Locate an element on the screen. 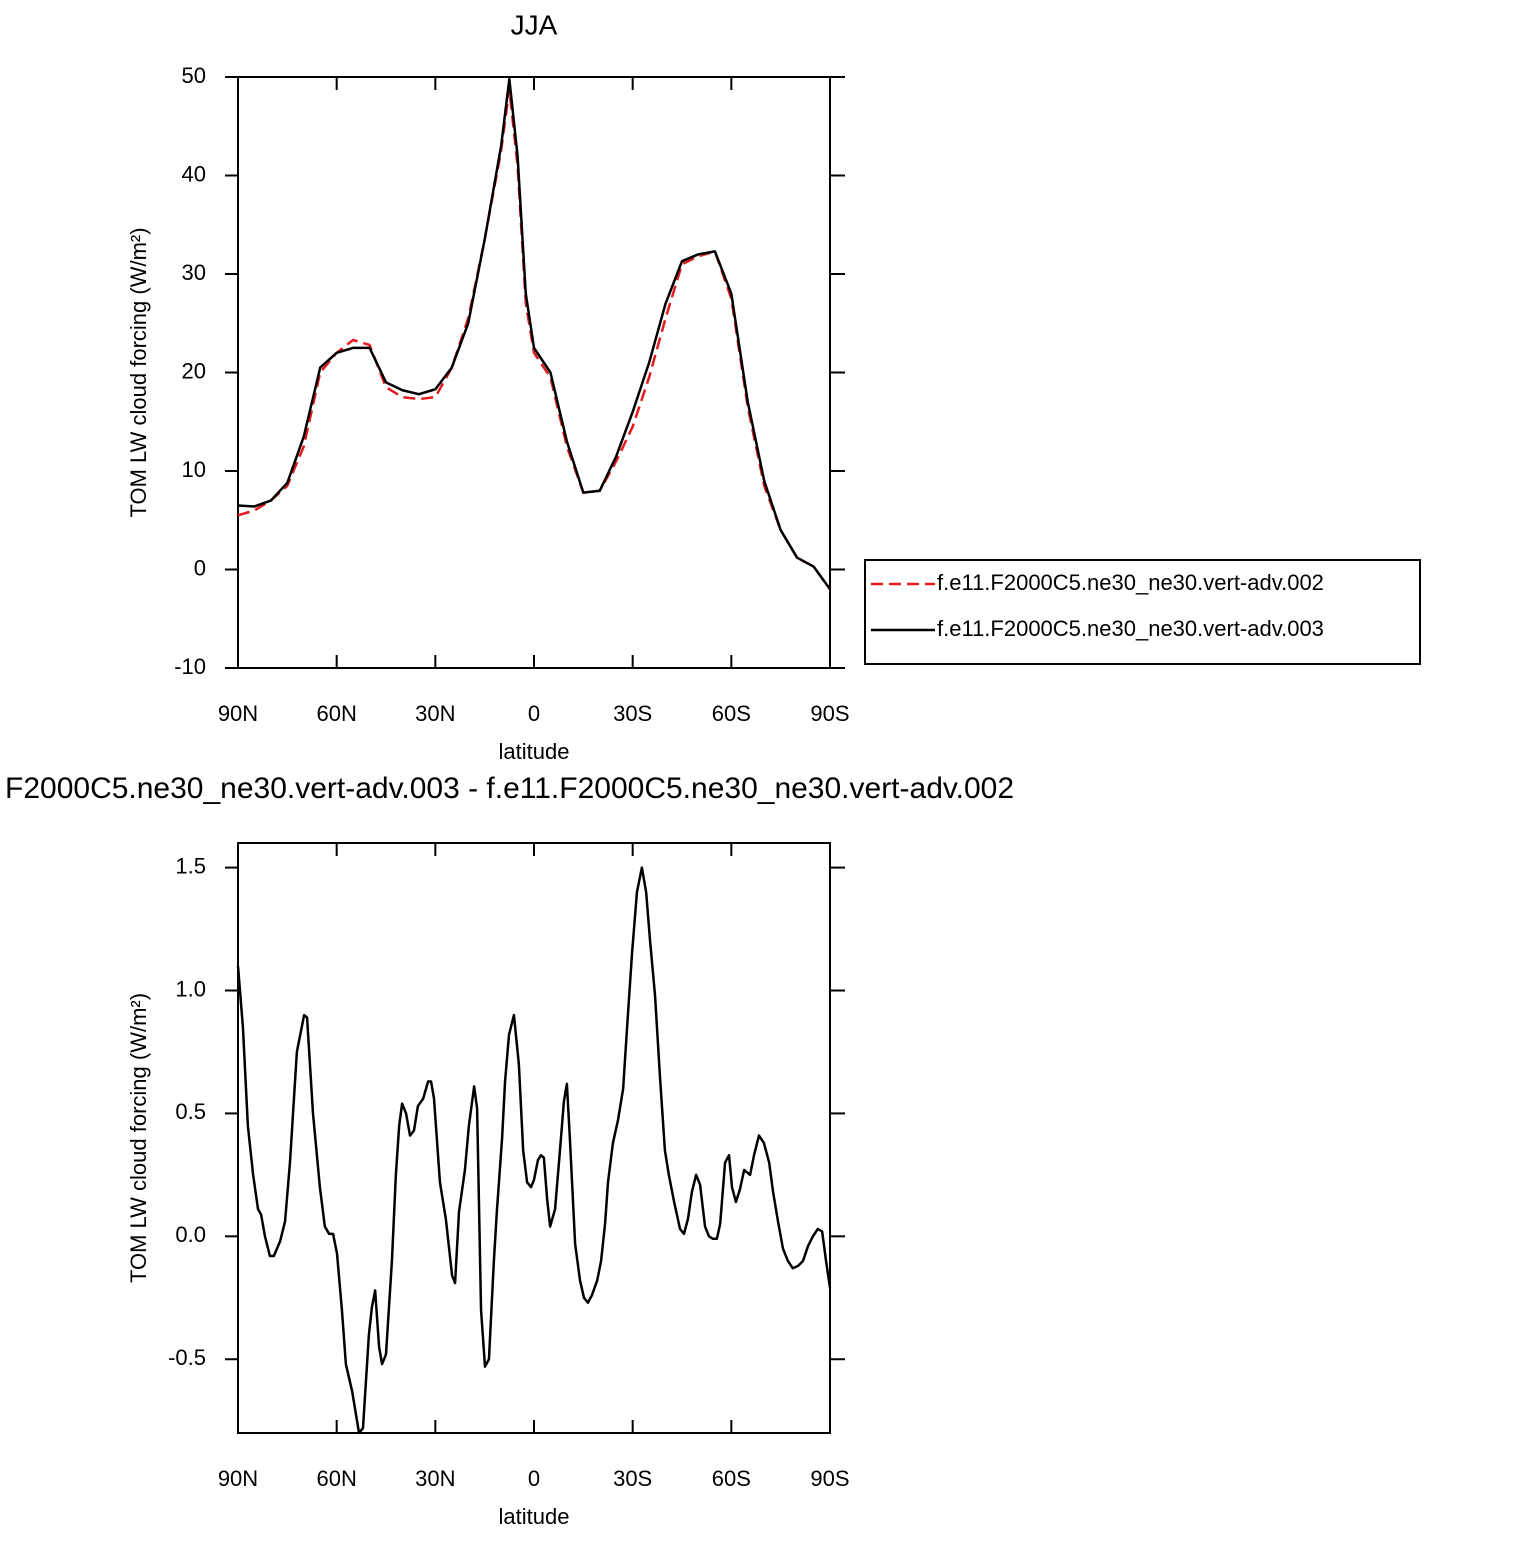  y-tick-label: 0 is located at coordinates (200, 567).